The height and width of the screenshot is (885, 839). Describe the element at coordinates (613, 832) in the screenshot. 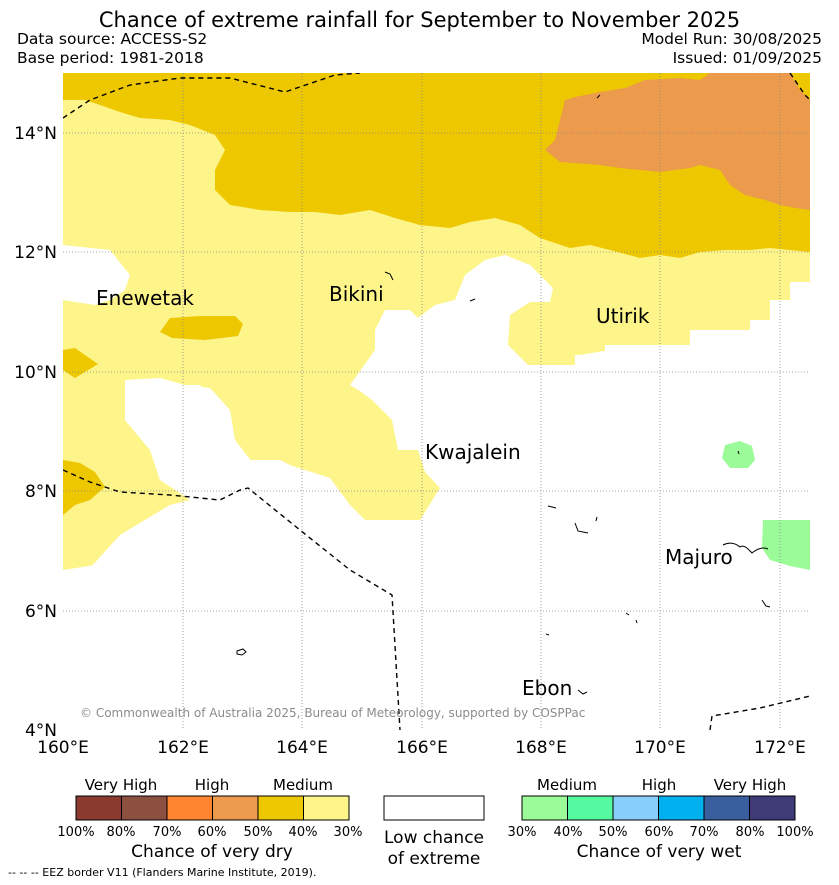

I see `legend-wet-pct: 50%` at that location.